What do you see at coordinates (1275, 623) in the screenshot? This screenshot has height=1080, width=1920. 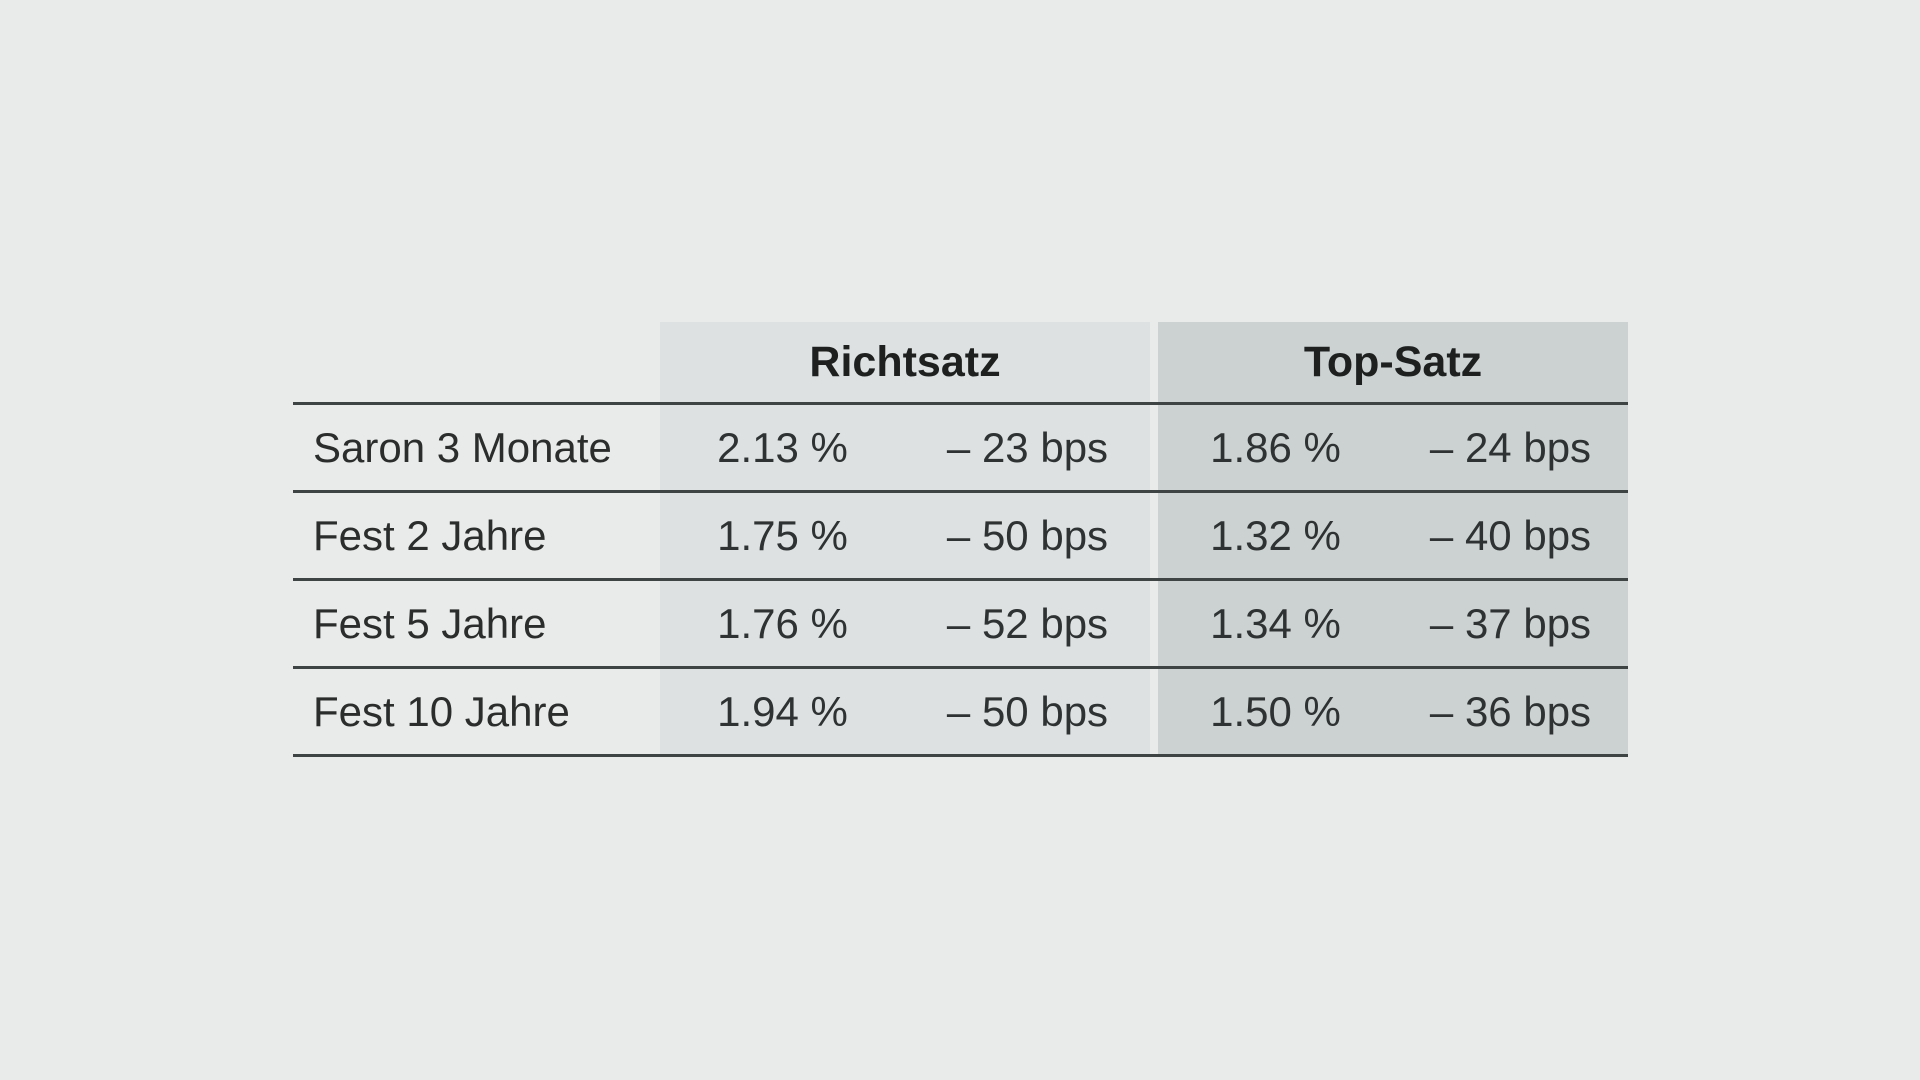 I see `topsatz-rate: 1.34 %` at bounding box center [1275, 623].